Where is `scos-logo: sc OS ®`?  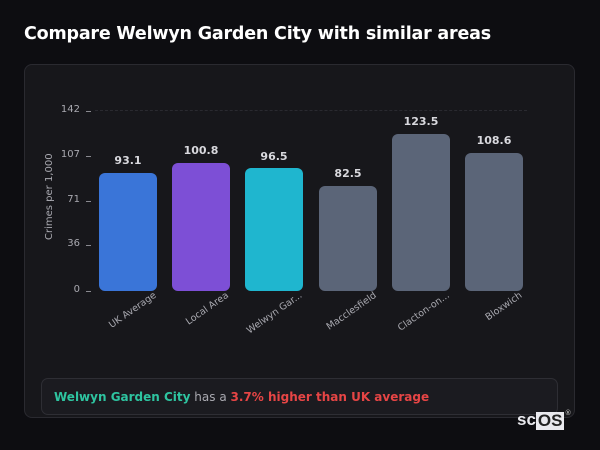 scos-logo: sc OS ® is located at coordinates (544, 420).